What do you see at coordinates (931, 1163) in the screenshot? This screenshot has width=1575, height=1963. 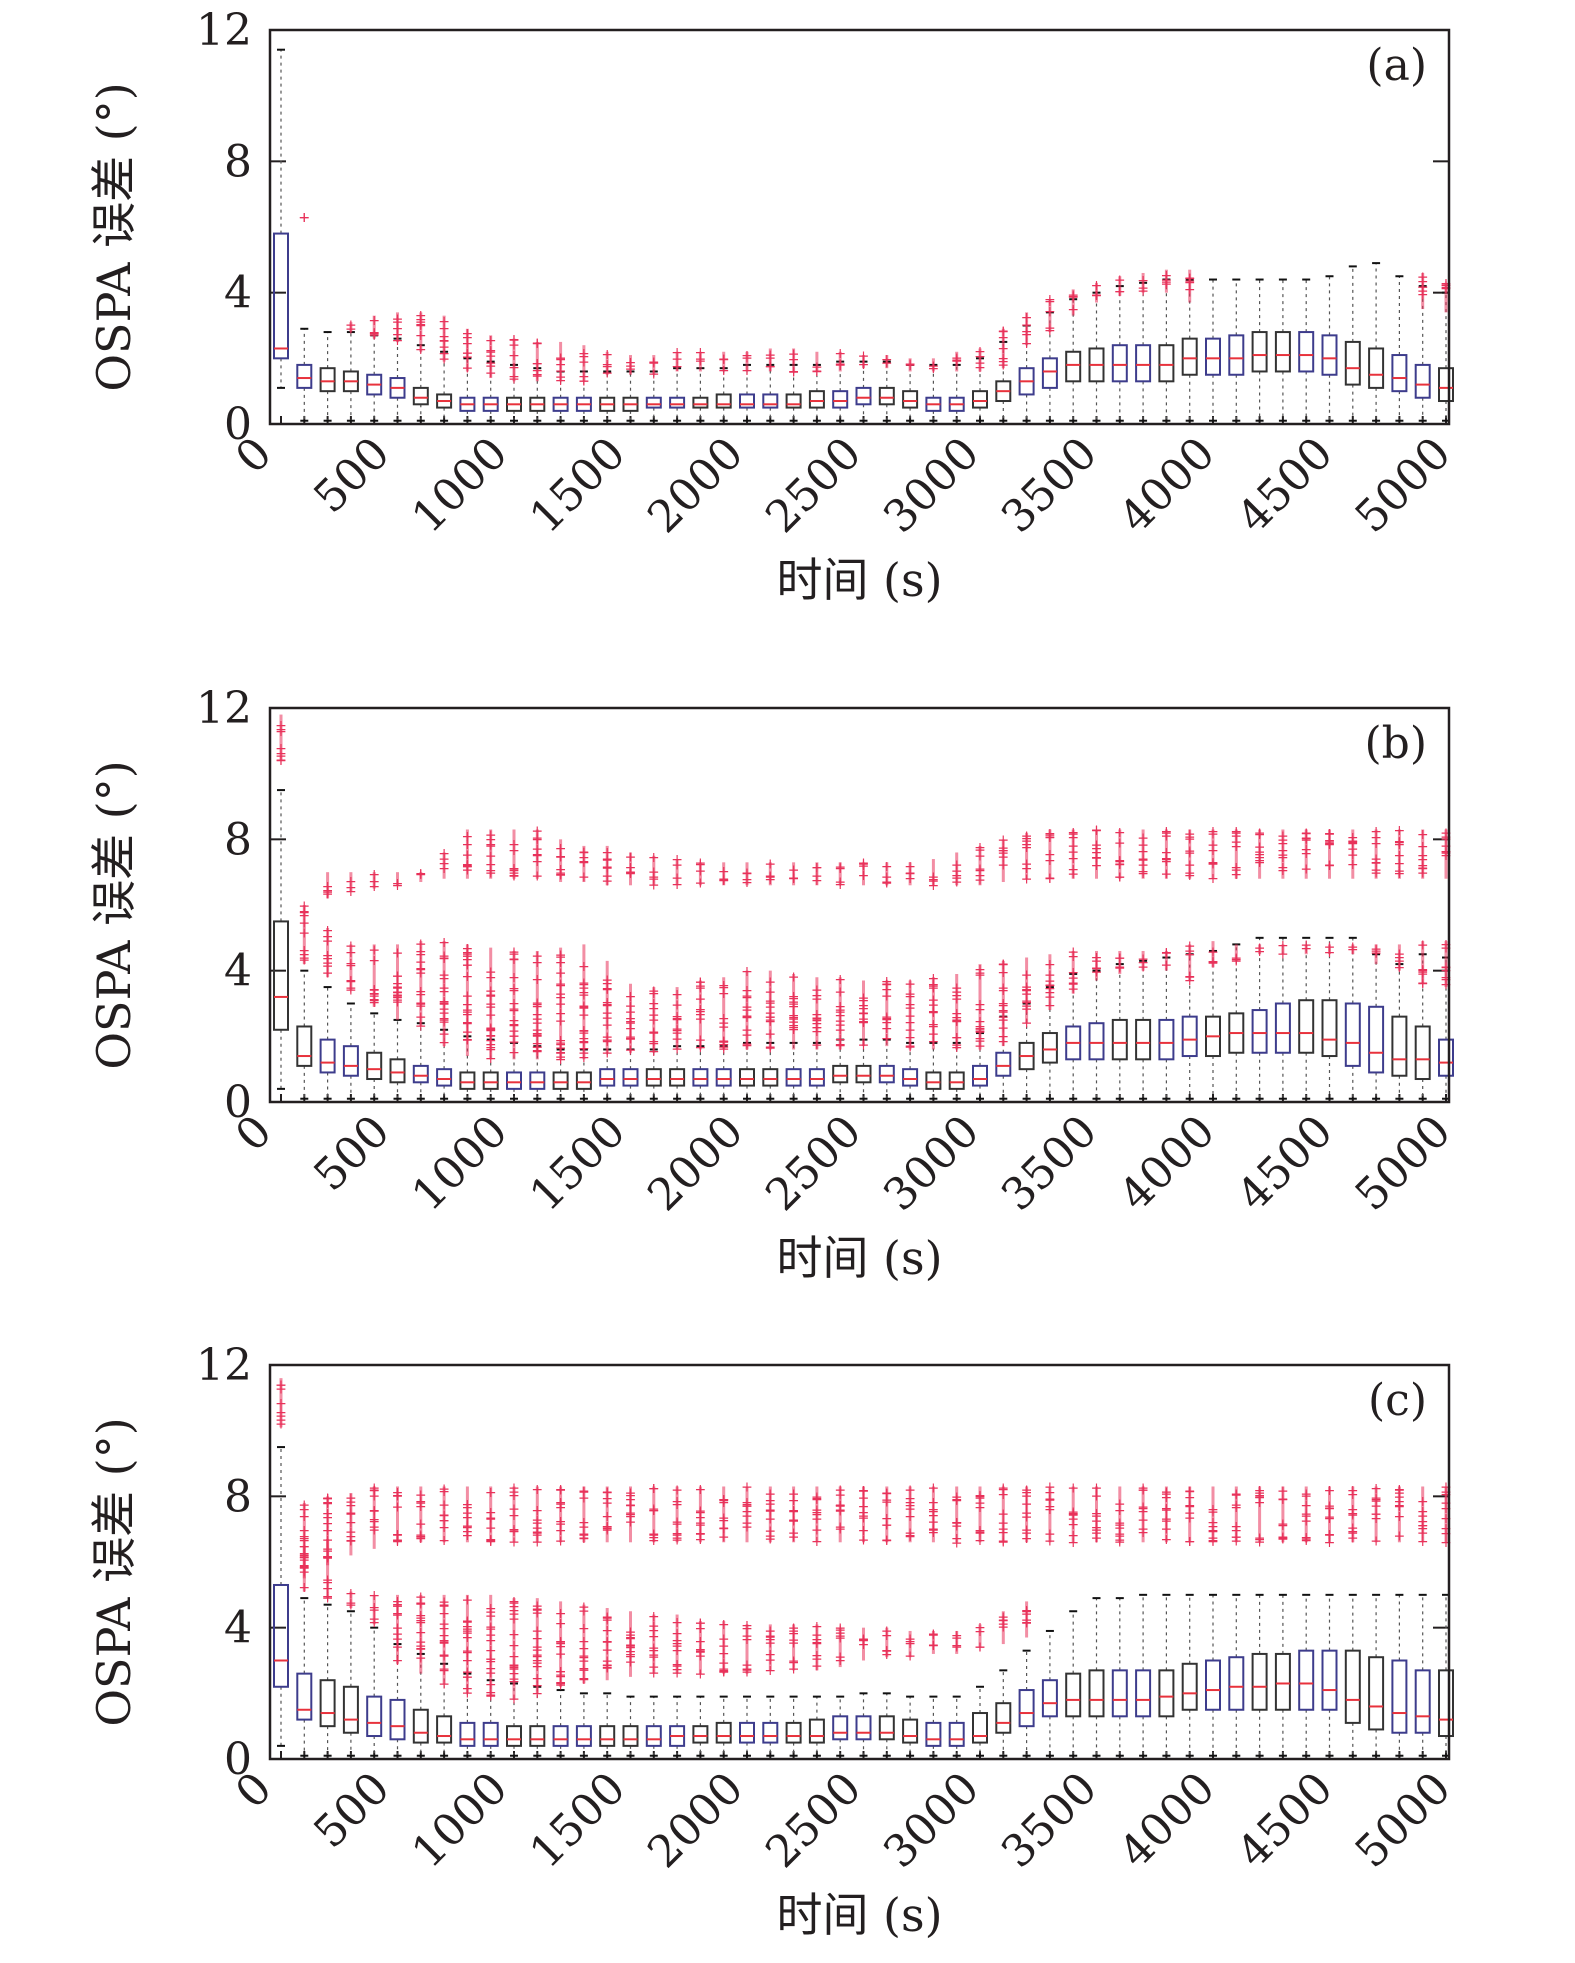 I see `x-tick-label: 3000` at bounding box center [931, 1163].